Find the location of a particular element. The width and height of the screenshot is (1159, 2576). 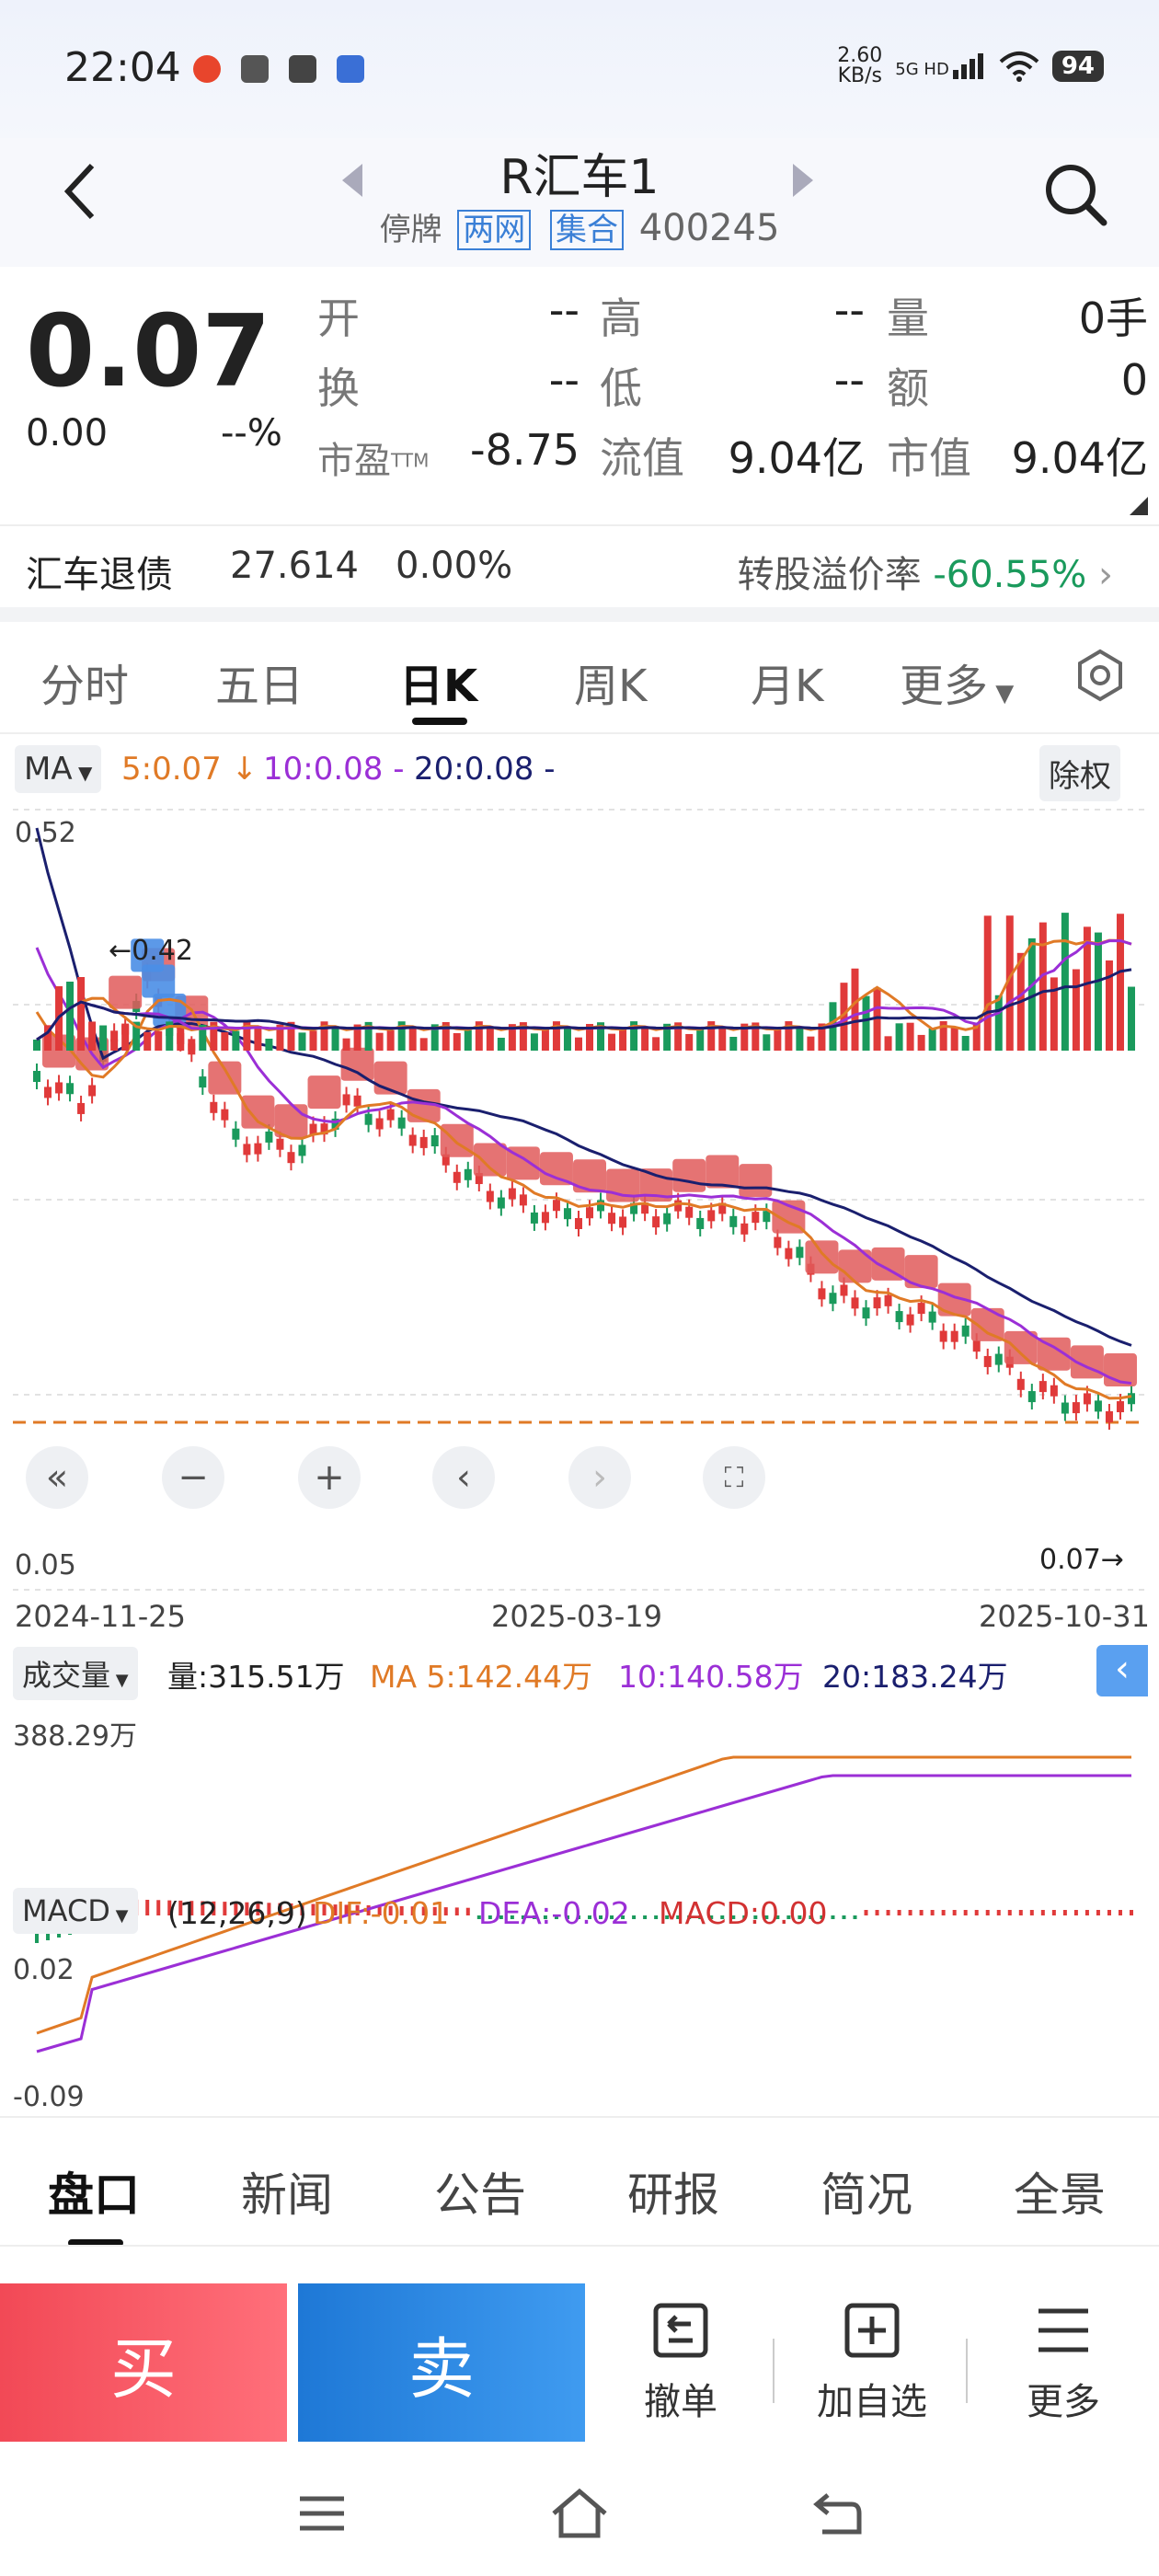

home-icon is located at coordinates (579, 2513).